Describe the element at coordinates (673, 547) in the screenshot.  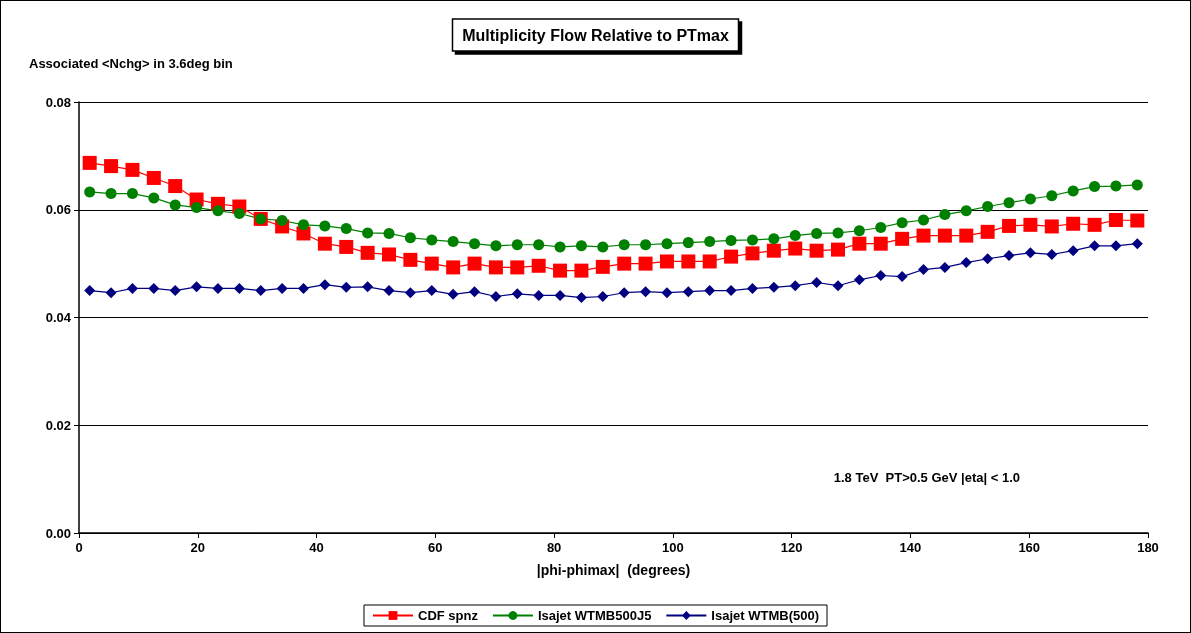
I see `x-tick-label: 100` at that location.